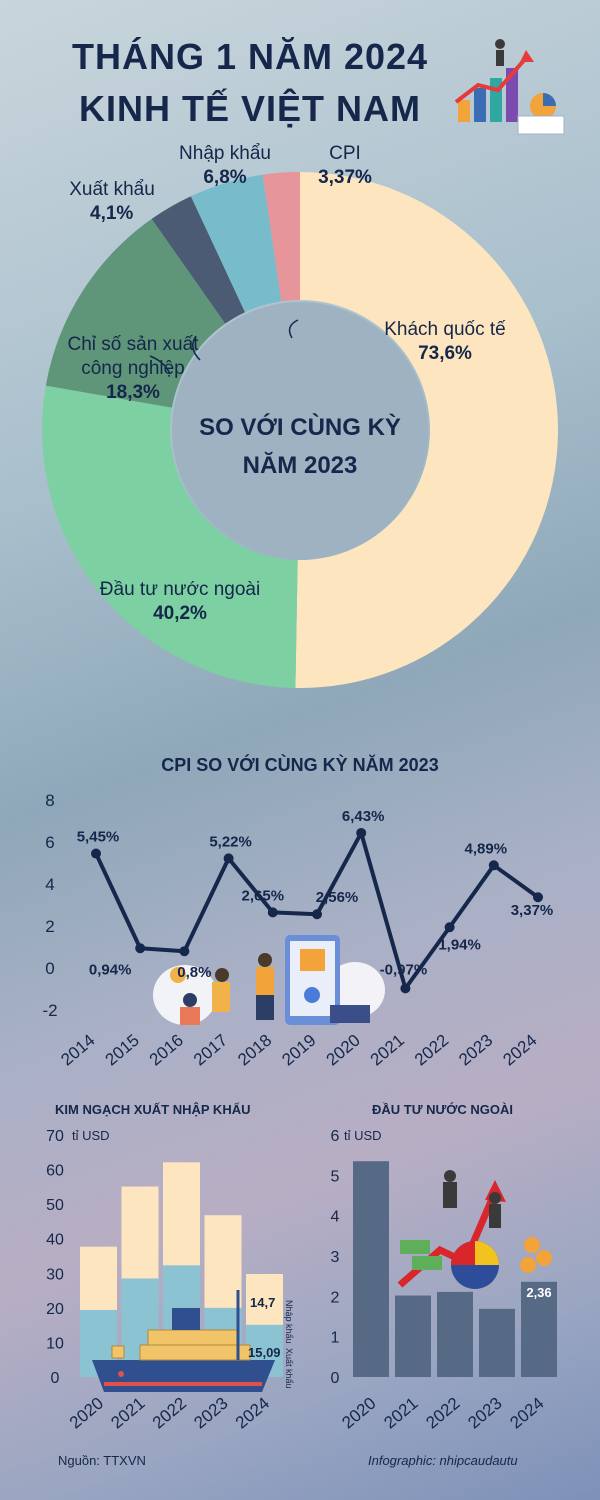 This screenshot has height=1500, width=600. What do you see at coordinates (337, 897) in the screenshot?
I see `cpi-data-label: 2,56%` at bounding box center [337, 897].